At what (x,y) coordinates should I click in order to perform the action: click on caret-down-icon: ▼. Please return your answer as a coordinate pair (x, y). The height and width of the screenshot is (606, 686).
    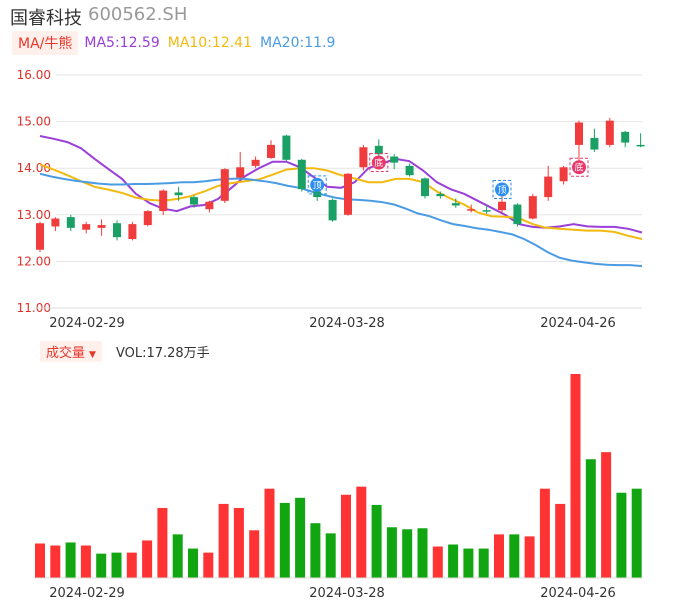
    Looking at the image, I should click on (92, 354).